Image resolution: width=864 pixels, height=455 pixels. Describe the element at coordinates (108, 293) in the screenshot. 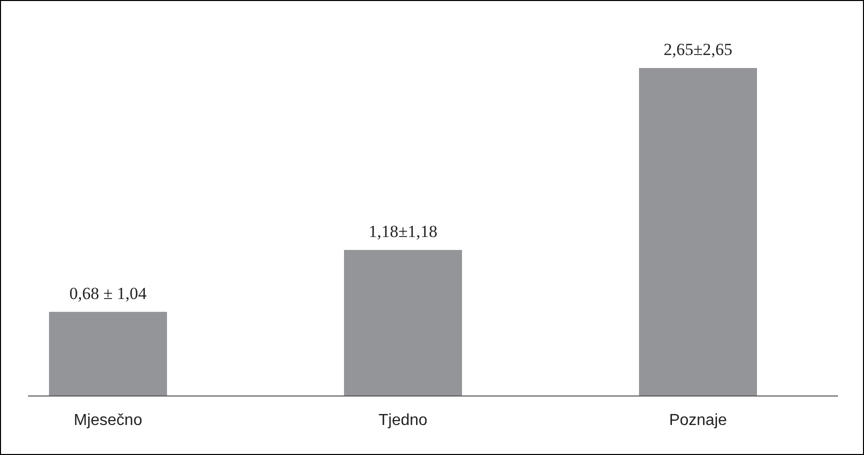

I see `data-label: 0,68 ± 1,04` at that location.